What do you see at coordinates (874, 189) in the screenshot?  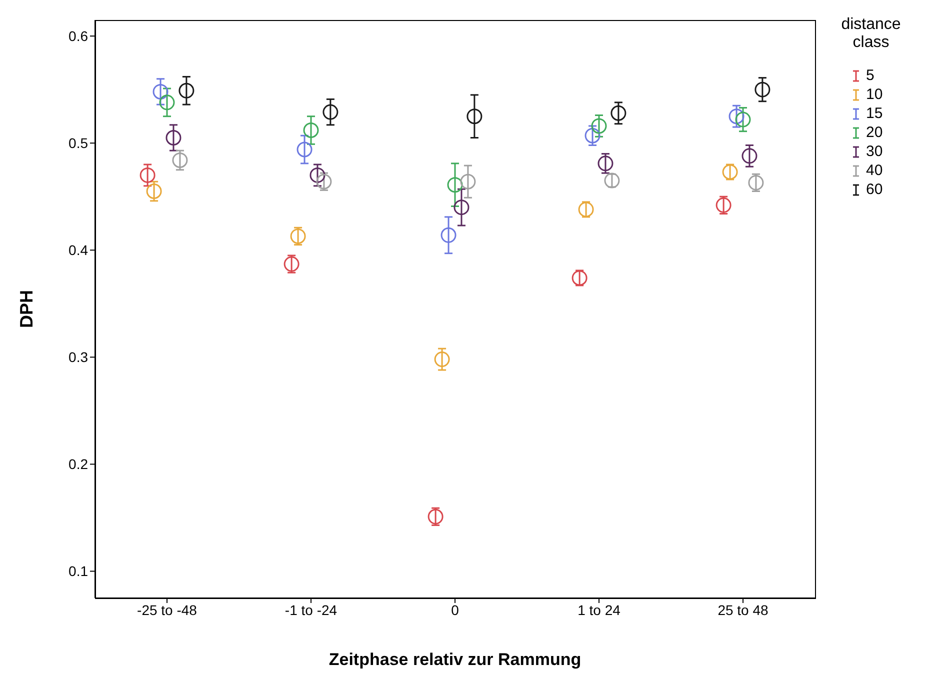 I see `legend-label: 60` at bounding box center [874, 189].